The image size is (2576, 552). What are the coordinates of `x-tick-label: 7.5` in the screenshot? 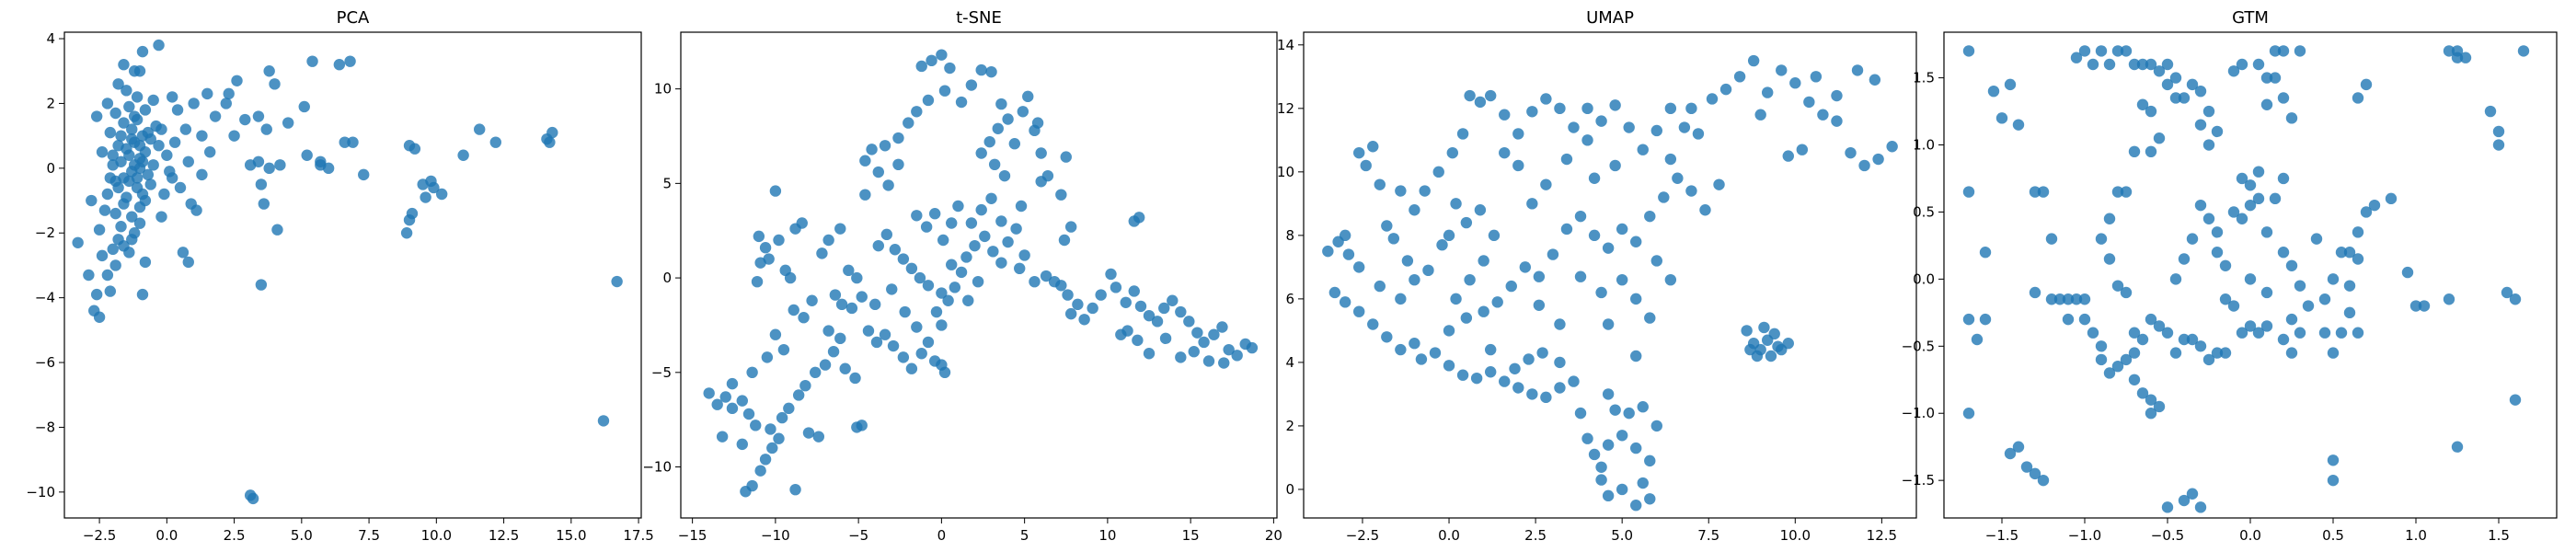 It's located at (1708, 535).